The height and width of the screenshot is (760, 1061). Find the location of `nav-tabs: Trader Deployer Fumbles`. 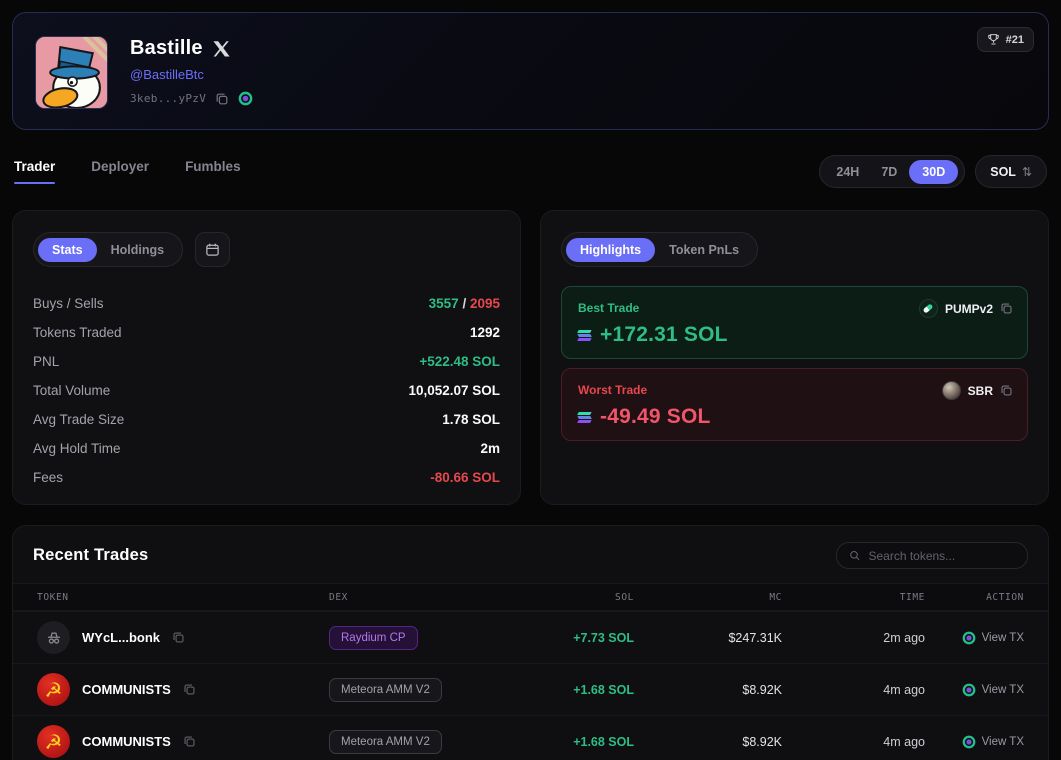

nav-tabs: Trader Deployer Fumbles is located at coordinates (127, 171).